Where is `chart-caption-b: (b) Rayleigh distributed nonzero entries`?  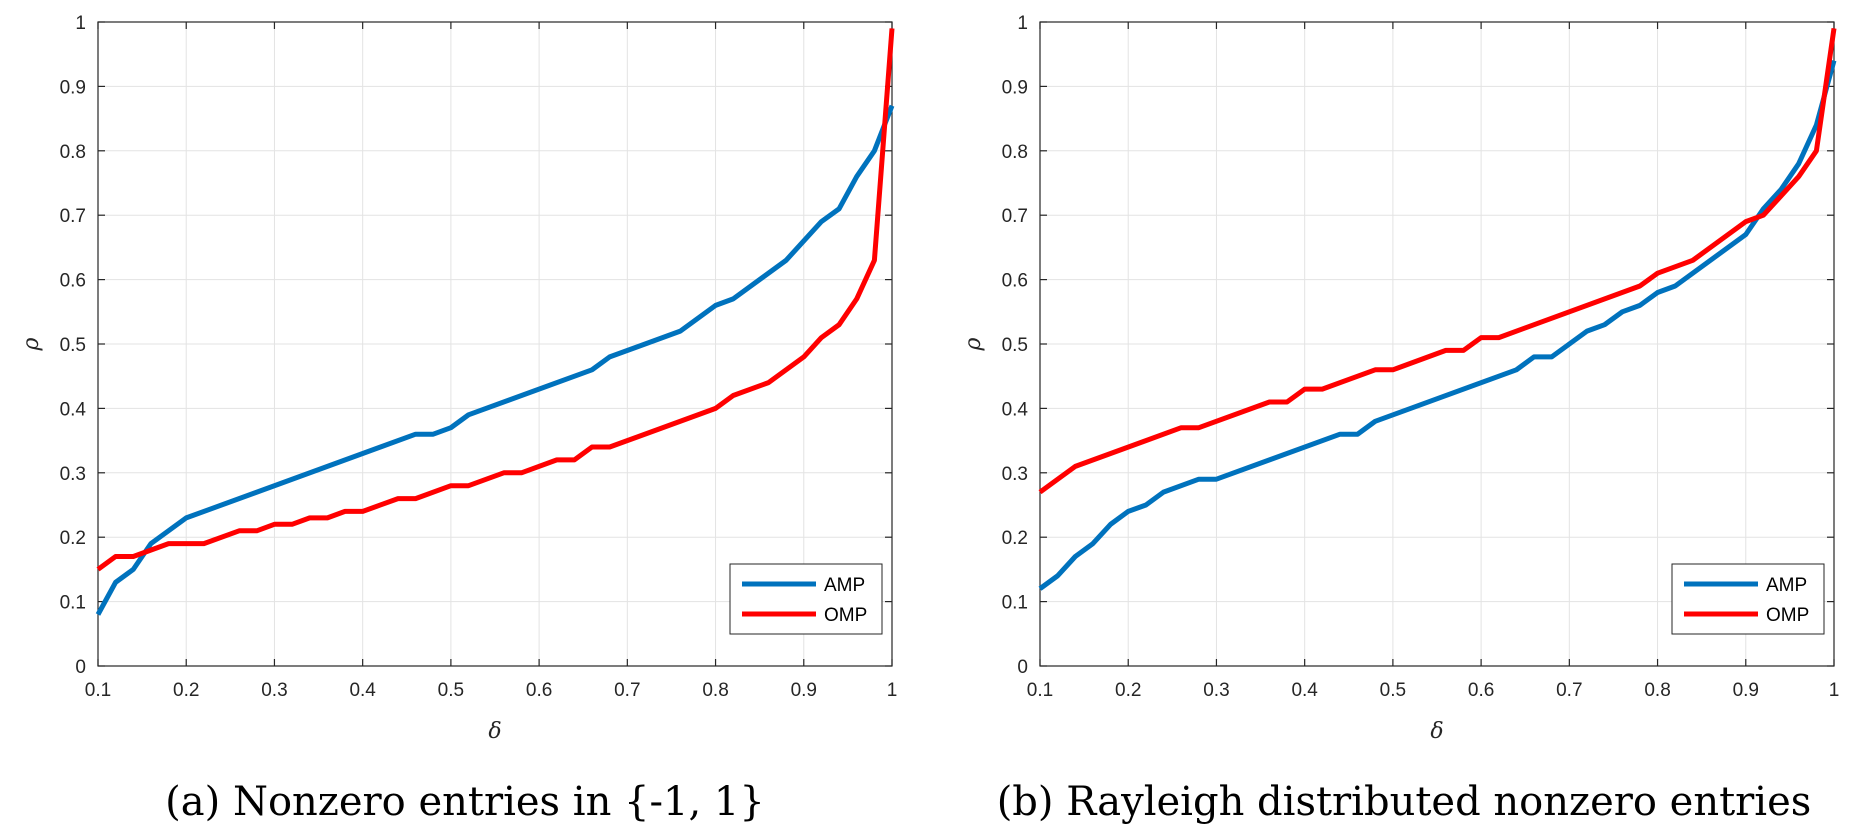
chart-caption-b: (b) Rayleigh distributed nonzero entries is located at coordinates (1404, 802).